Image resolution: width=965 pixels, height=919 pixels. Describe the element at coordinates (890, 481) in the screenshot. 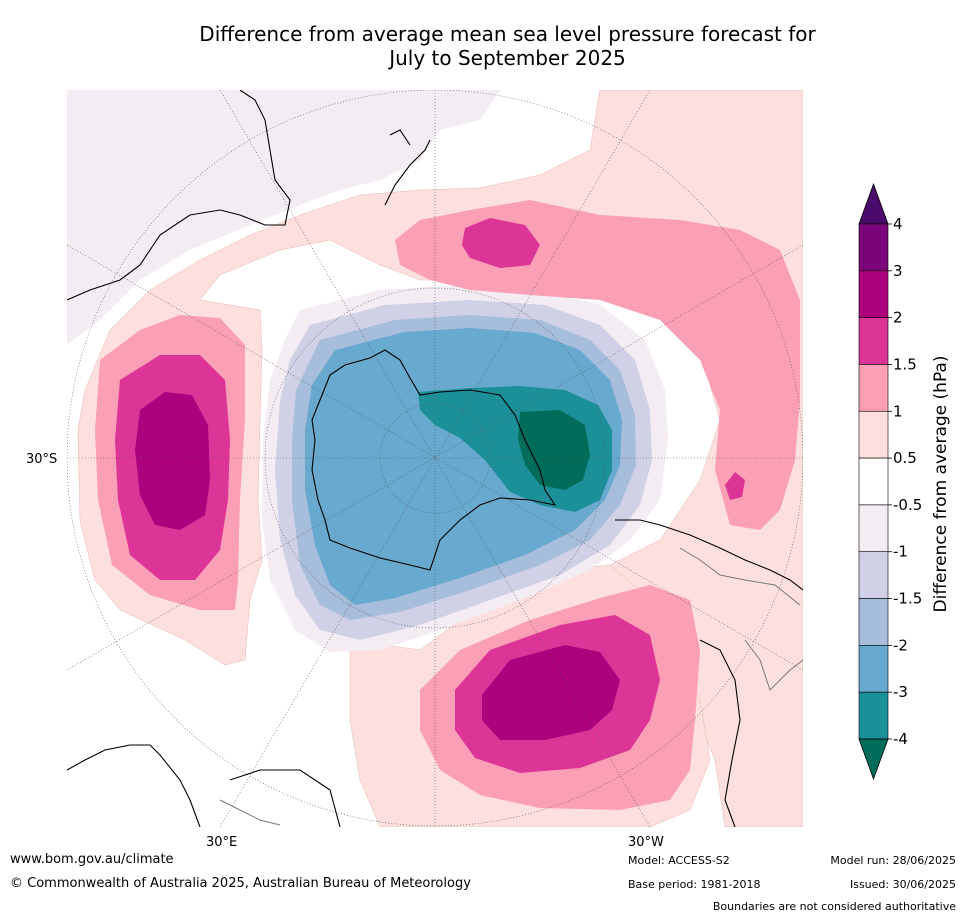

I see `colorbar: 4 3 2 1.5 1 0.5 -0.5 -1 -1.5 -2 -3 -4` at that location.